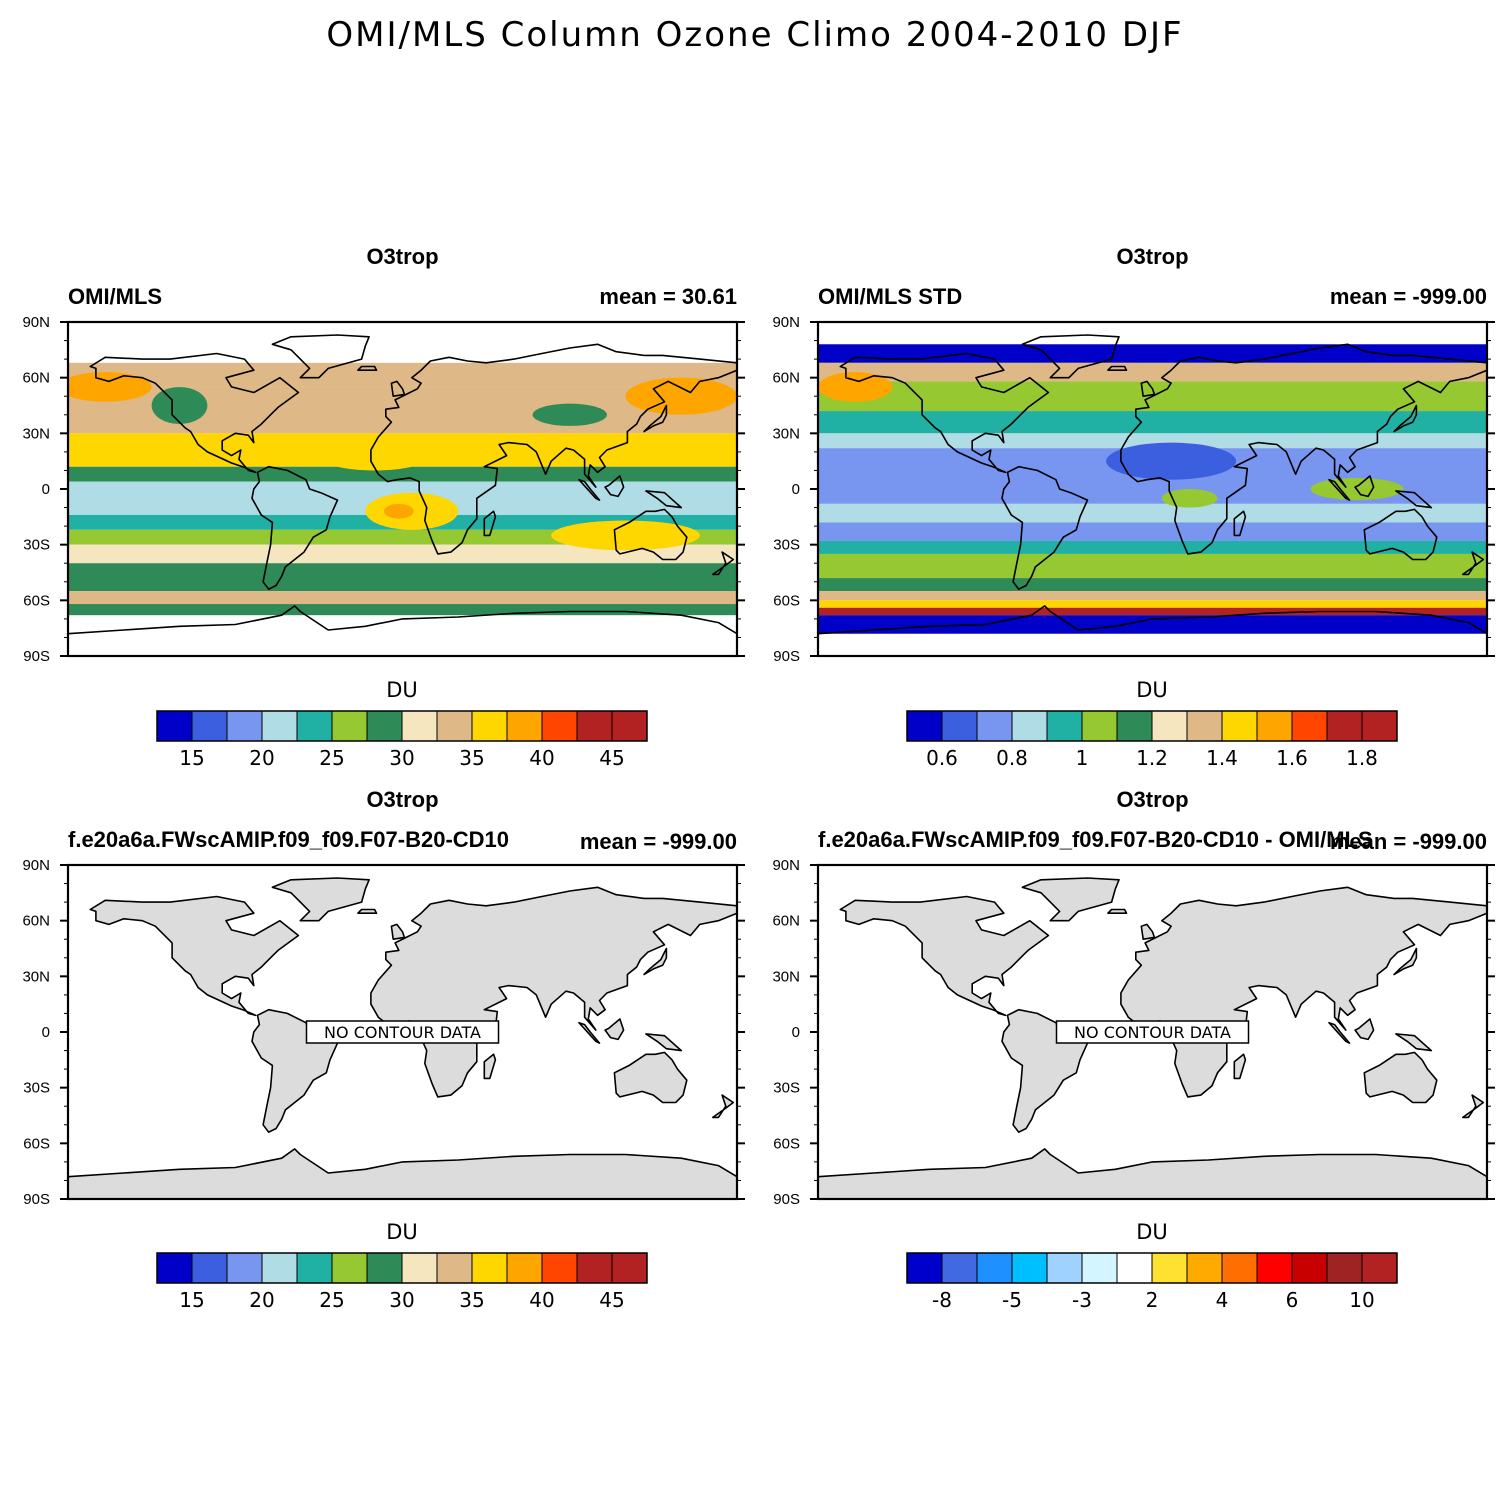 Image resolution: width=1510 pixels, height=1510 pixels. What do you see at coordinates (942, 1300) in the screenshot?
I see `colorbar-label: -8` at bounding box center [942, 1300].